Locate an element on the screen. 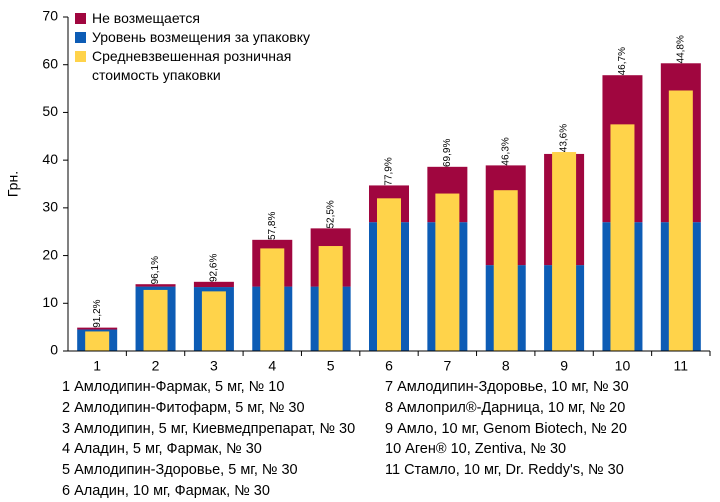  x-tick-label: 6 is located at coordinates (389, 366).